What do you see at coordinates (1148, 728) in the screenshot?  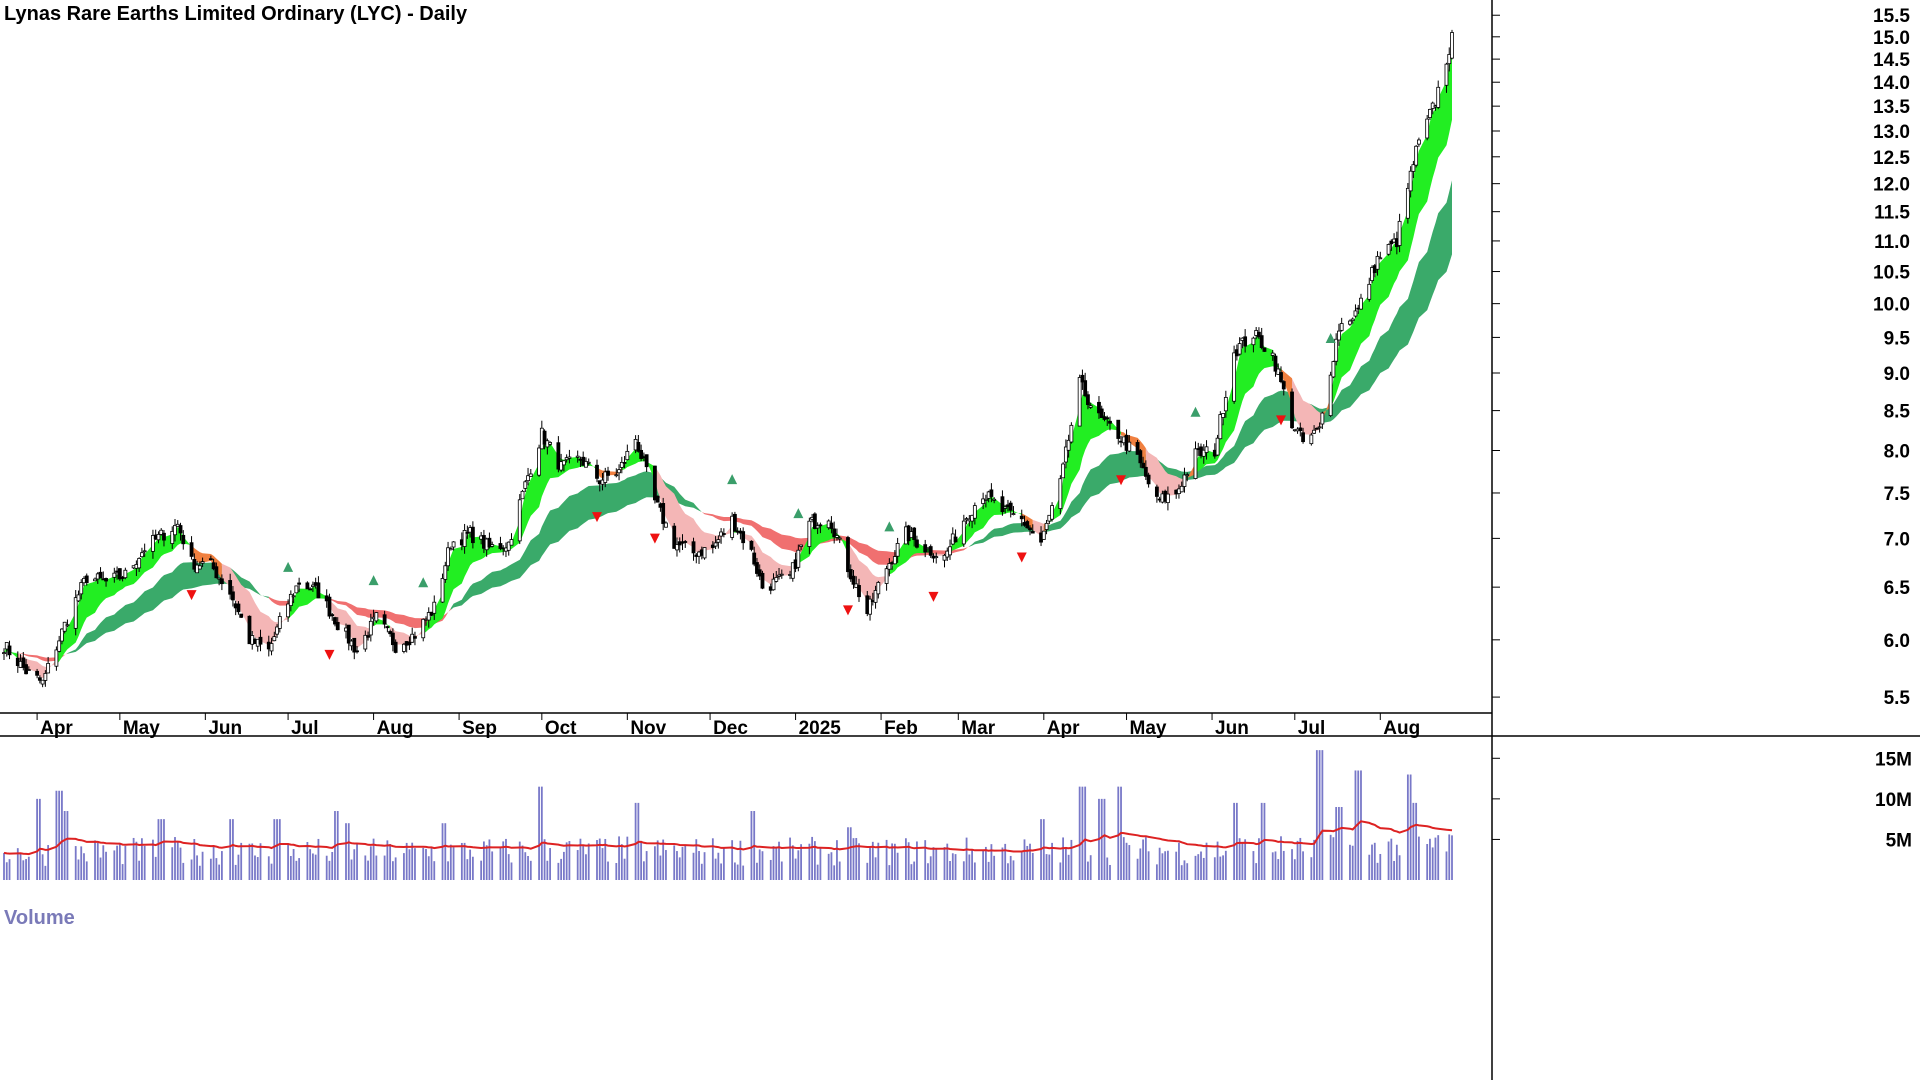 I see `date-tick-label: May` at bounding box center [1148, 728].